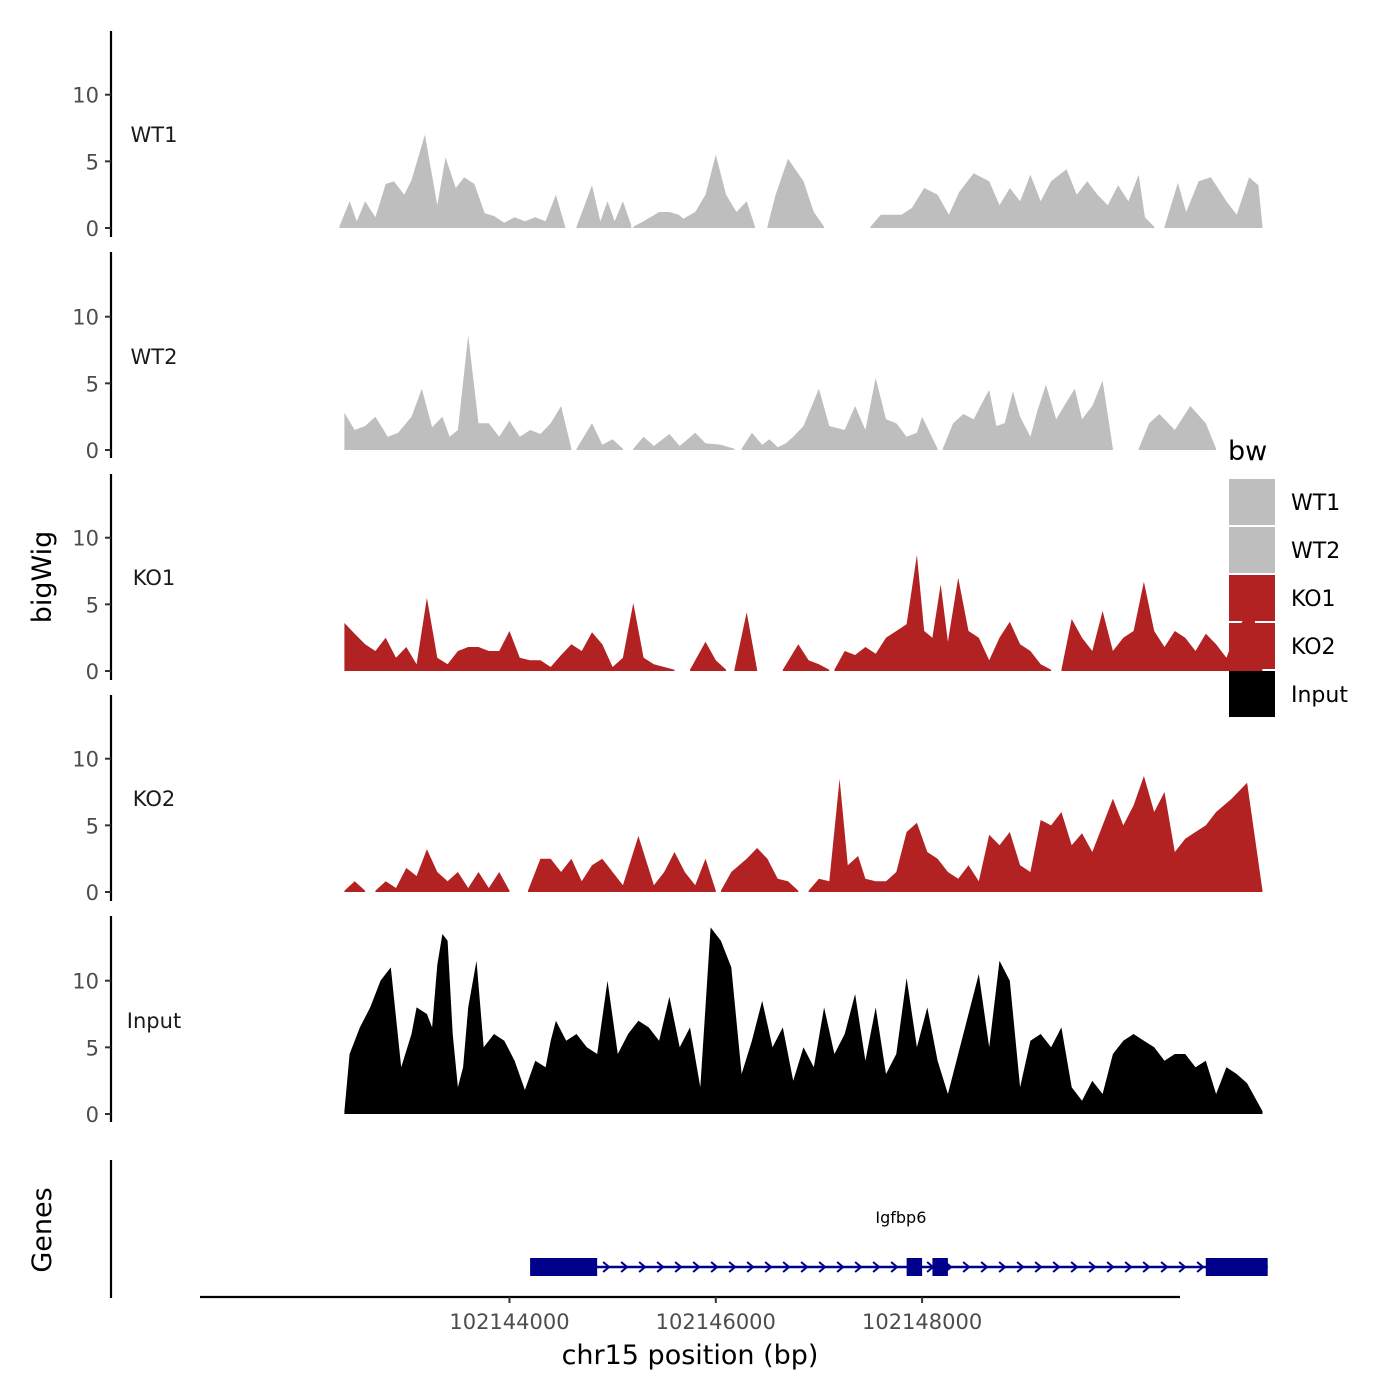 The height and width of the screenshot is (1400, 1400). Describe the element at coordinates (1284, 550) in the screenshot. I see `legend-item-wt2: WT2` at that location.